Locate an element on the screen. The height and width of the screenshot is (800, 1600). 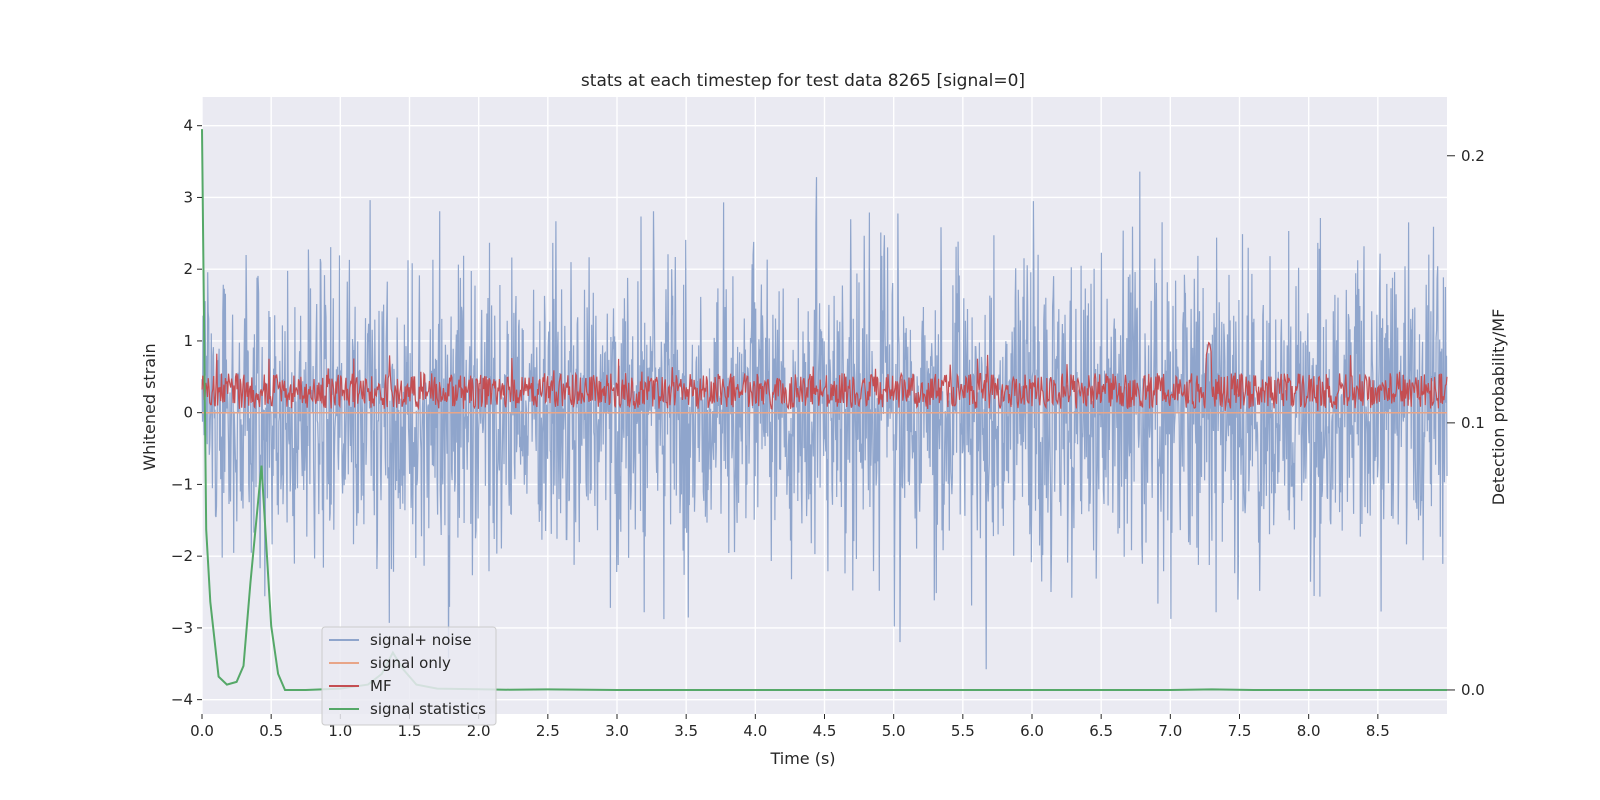
x-tick-label: 6.0 is located at coordinates (1032, 731).